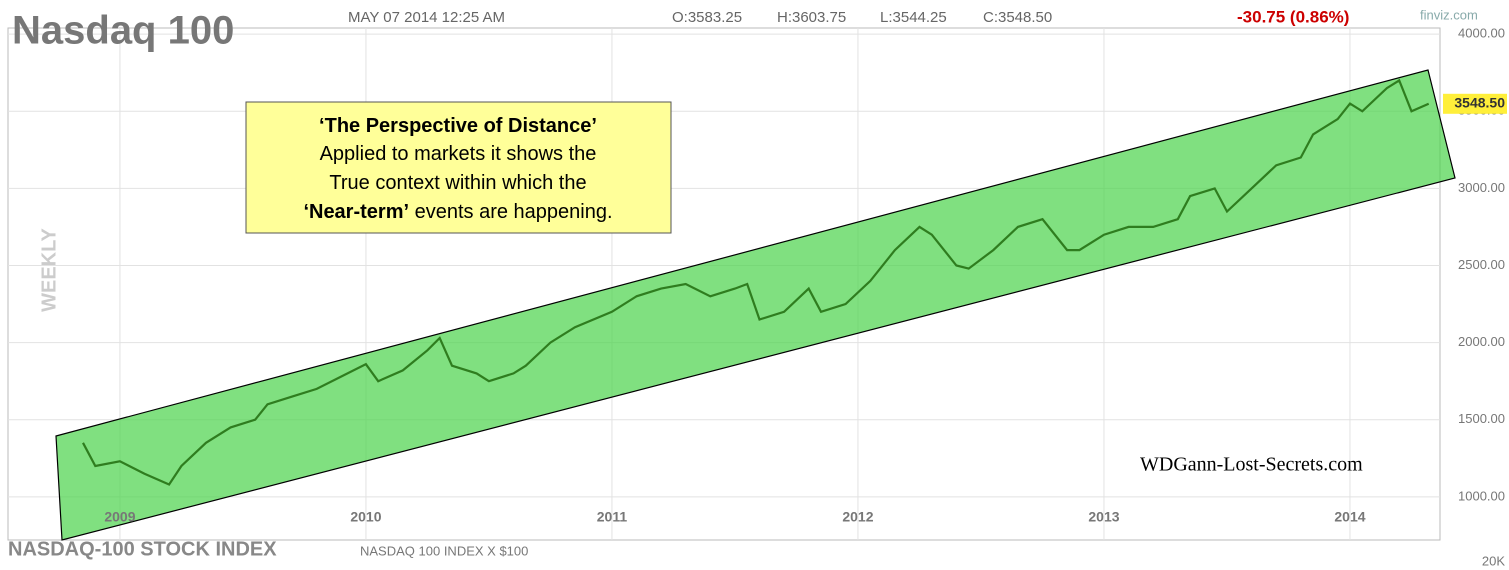 The width and height of the screenshot is (1509, 570). Describe the element at coordinates (1293, 16) in the screenshot. I see `change: -30.75 (0.86%)` at that location.